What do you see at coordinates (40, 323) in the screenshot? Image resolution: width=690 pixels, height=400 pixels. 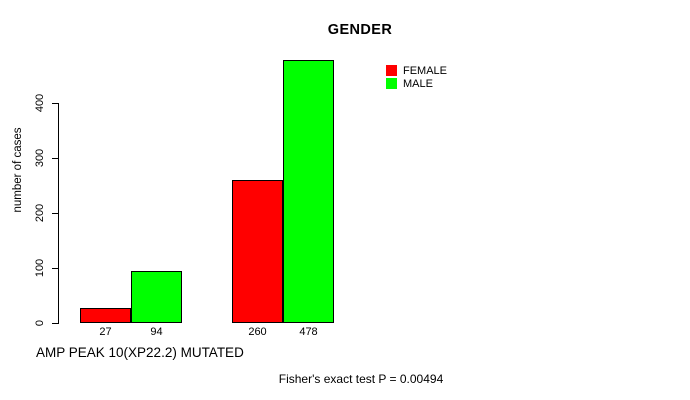 I see `y-tick-label-0: 0` at bounding box center [40, 323].